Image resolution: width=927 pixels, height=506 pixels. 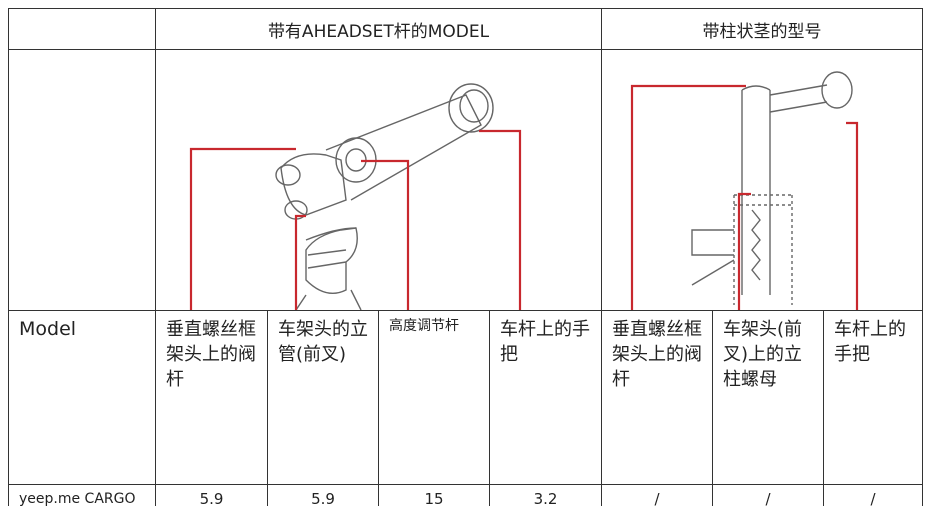 What do you see at coordinates (323, 397) in the screenshot?
I see `column-label: 车架头的立管(前叉)` at bounding box center [323, 397].